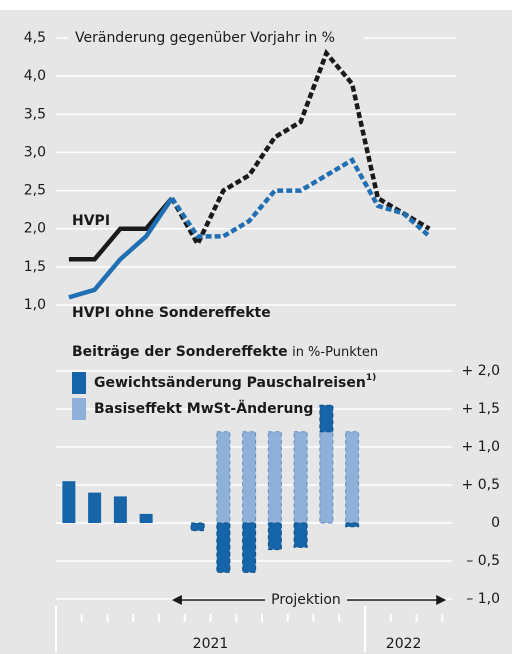 The width and height of the screenshot is (512, 654). I want to click on x-group-label: 2021, so click(211, 644).